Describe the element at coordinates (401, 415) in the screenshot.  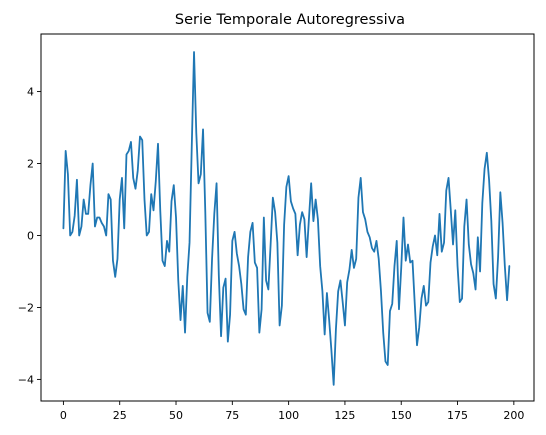
I see `x-tick-label: 150` at that location.